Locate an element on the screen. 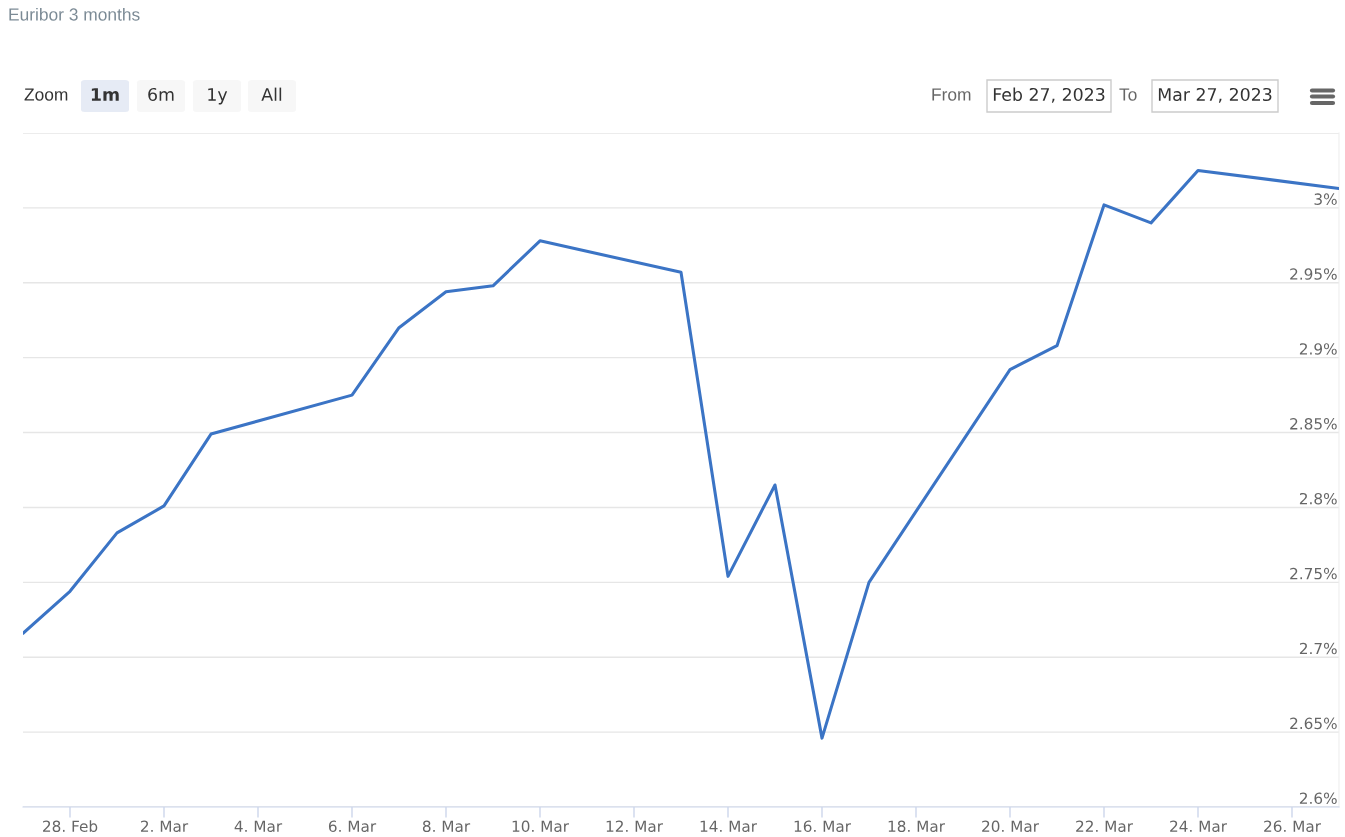 The width and height of the screenshot is (1345, 837). y-tick-label: 2.8% is located at coordinates (1318, 498).